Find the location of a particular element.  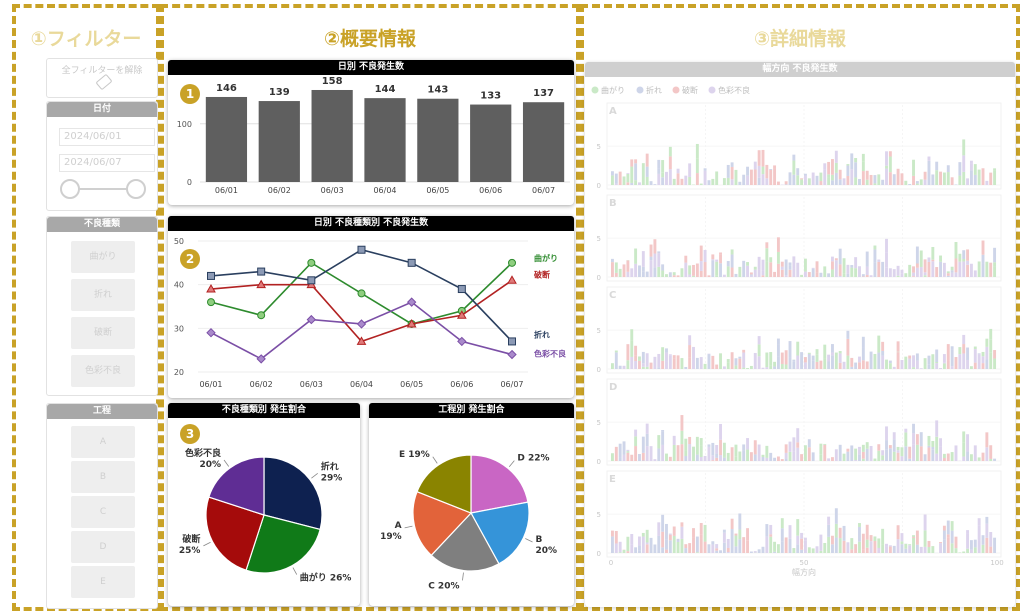

process-option-a: A is located at coordinates (103, 442).